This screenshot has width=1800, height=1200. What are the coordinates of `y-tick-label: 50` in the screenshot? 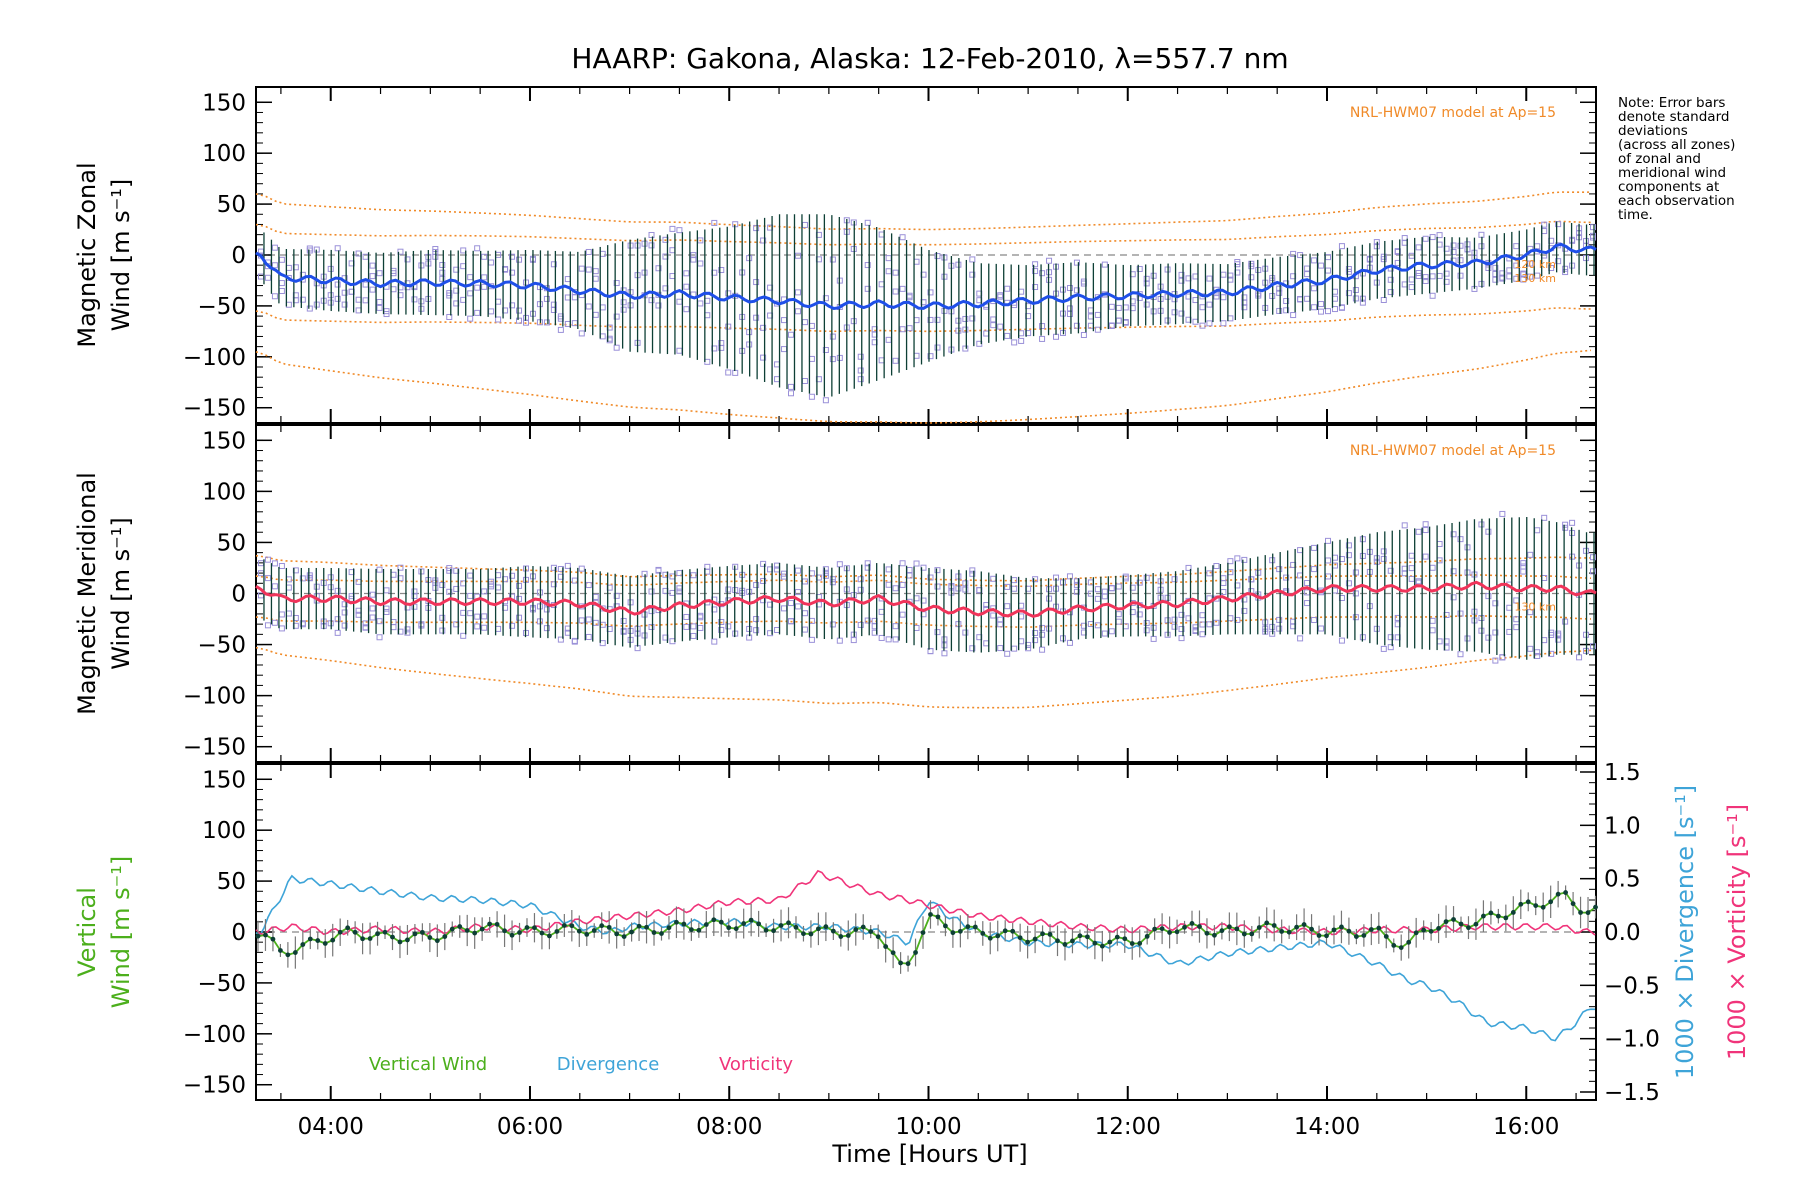 It's located at (231, 882).